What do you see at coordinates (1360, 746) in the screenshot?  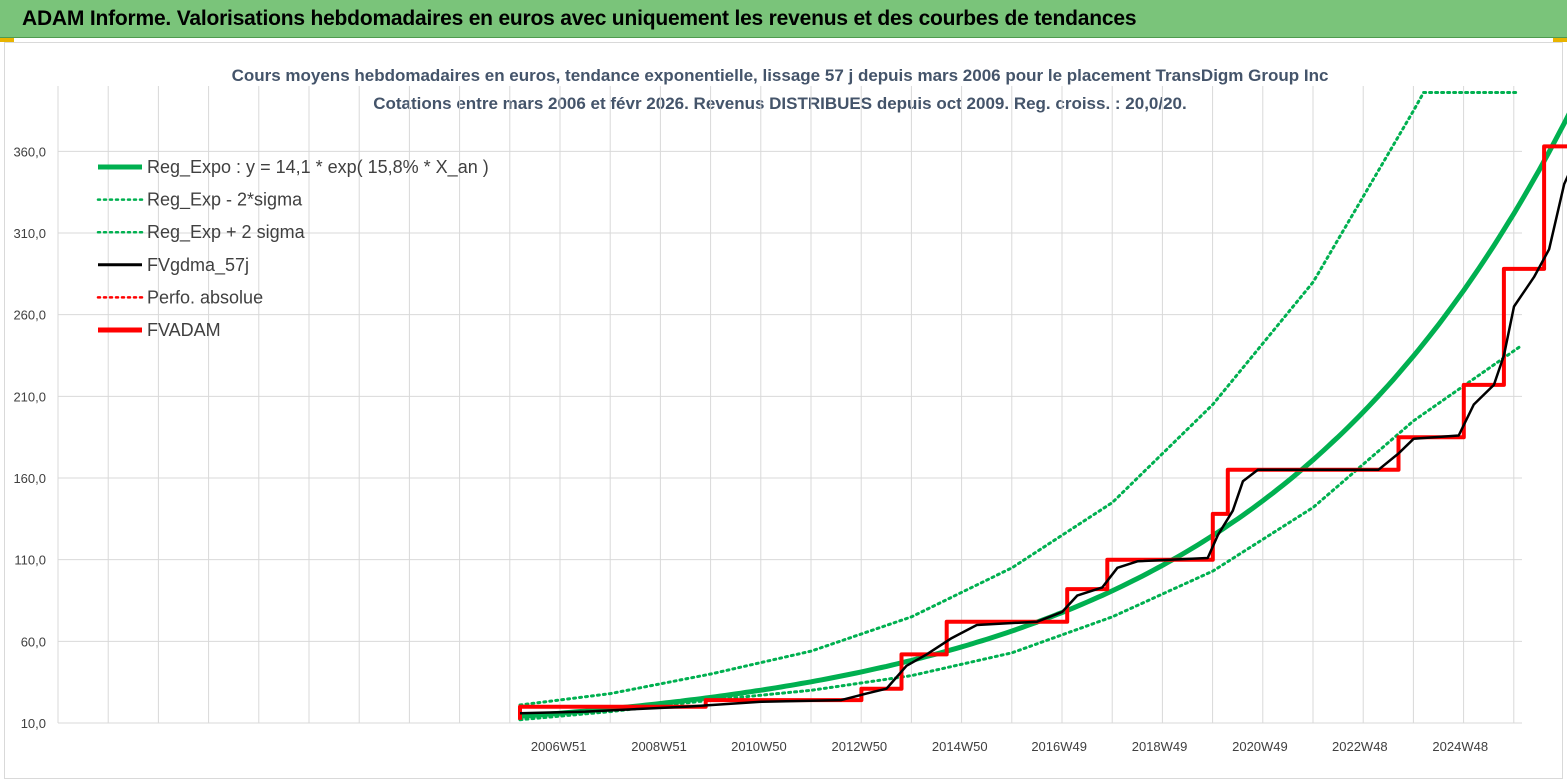 I see `x-tick-label: 2022W48` at bounding box center [1360, 746].